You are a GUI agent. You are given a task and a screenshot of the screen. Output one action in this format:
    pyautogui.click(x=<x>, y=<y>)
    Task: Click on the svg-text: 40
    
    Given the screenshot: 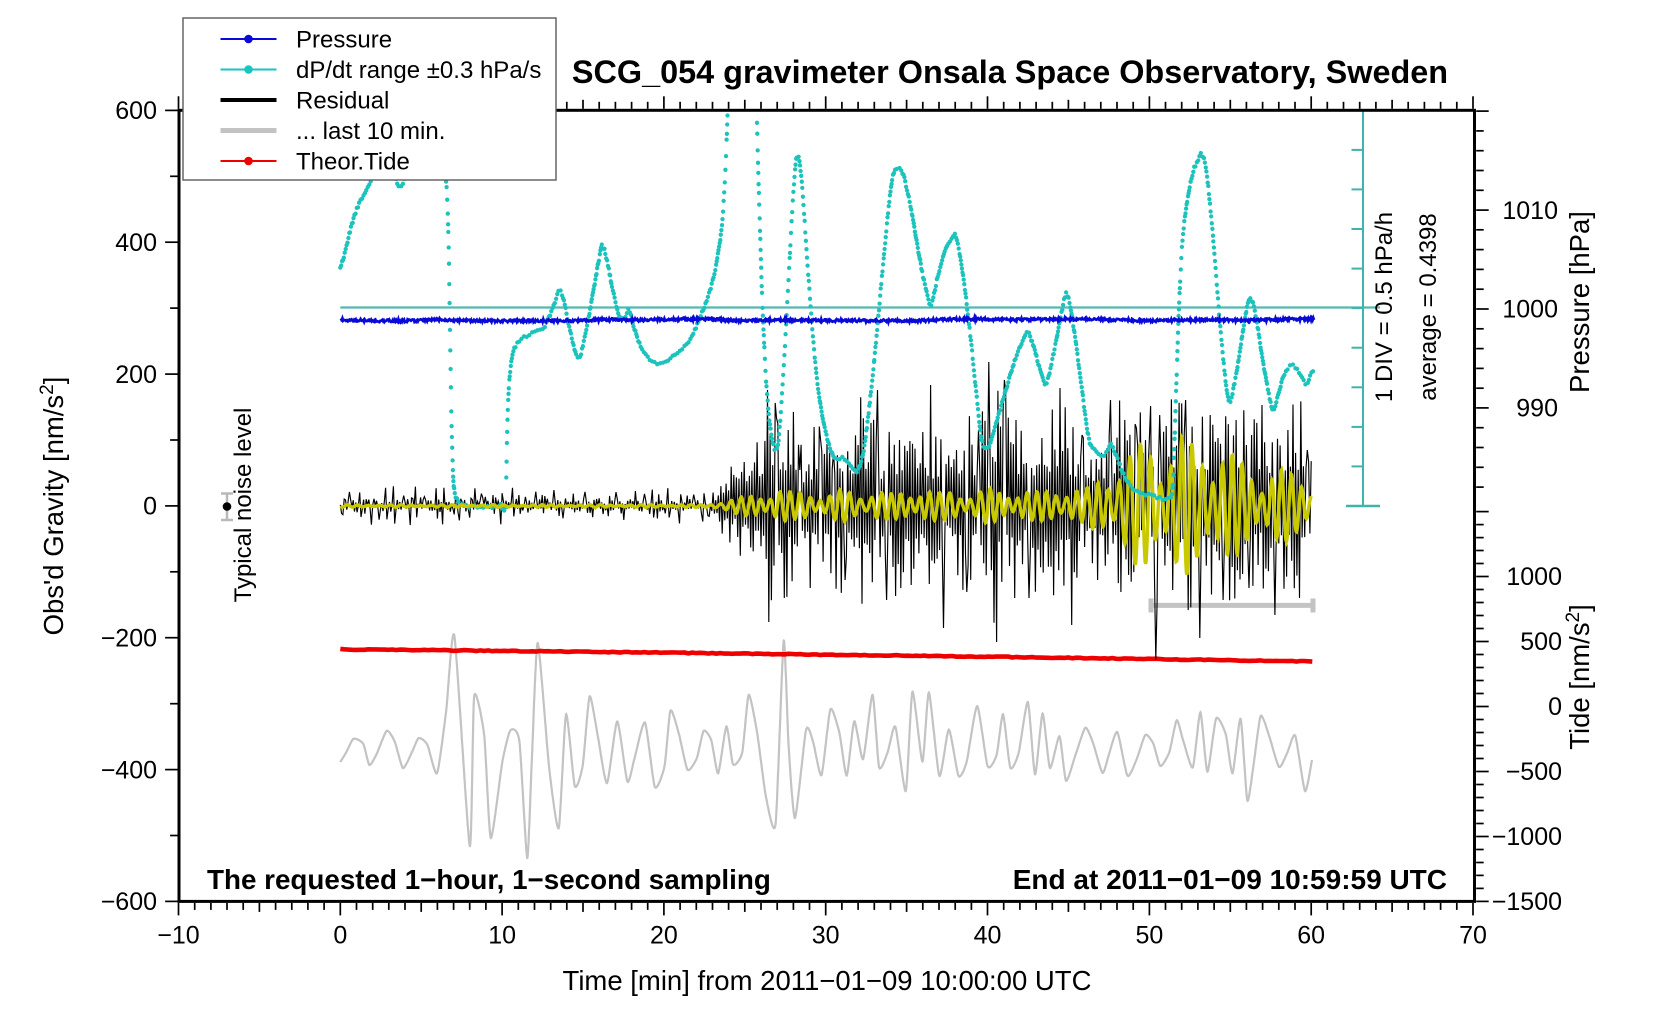 What is the action you would take?
    pyautogui.click(x=988, y=936)
    